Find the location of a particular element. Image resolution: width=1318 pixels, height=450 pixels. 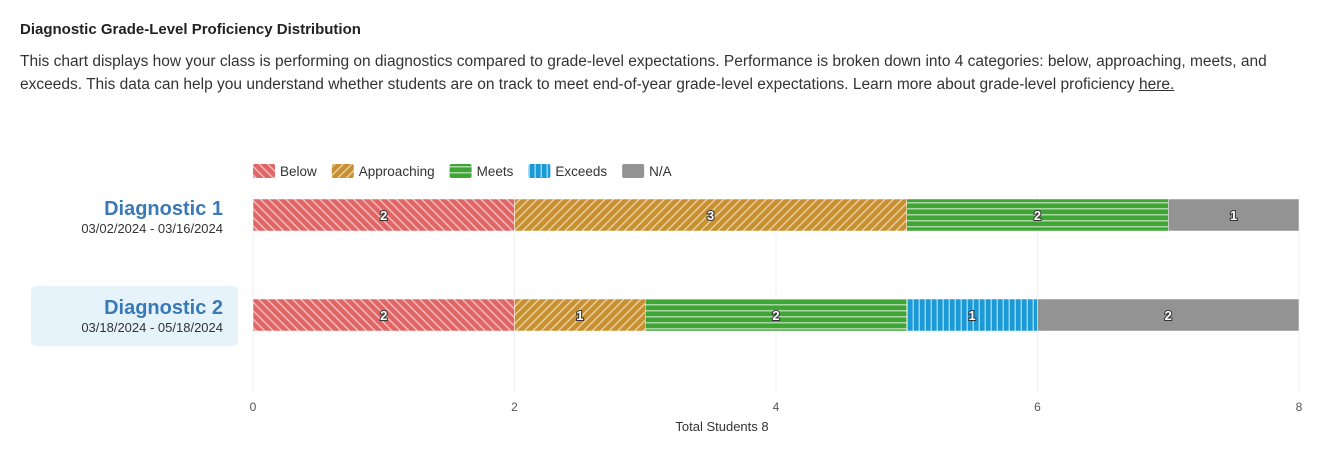

legend-item: Exceeds is located at coordinates (567, 171).